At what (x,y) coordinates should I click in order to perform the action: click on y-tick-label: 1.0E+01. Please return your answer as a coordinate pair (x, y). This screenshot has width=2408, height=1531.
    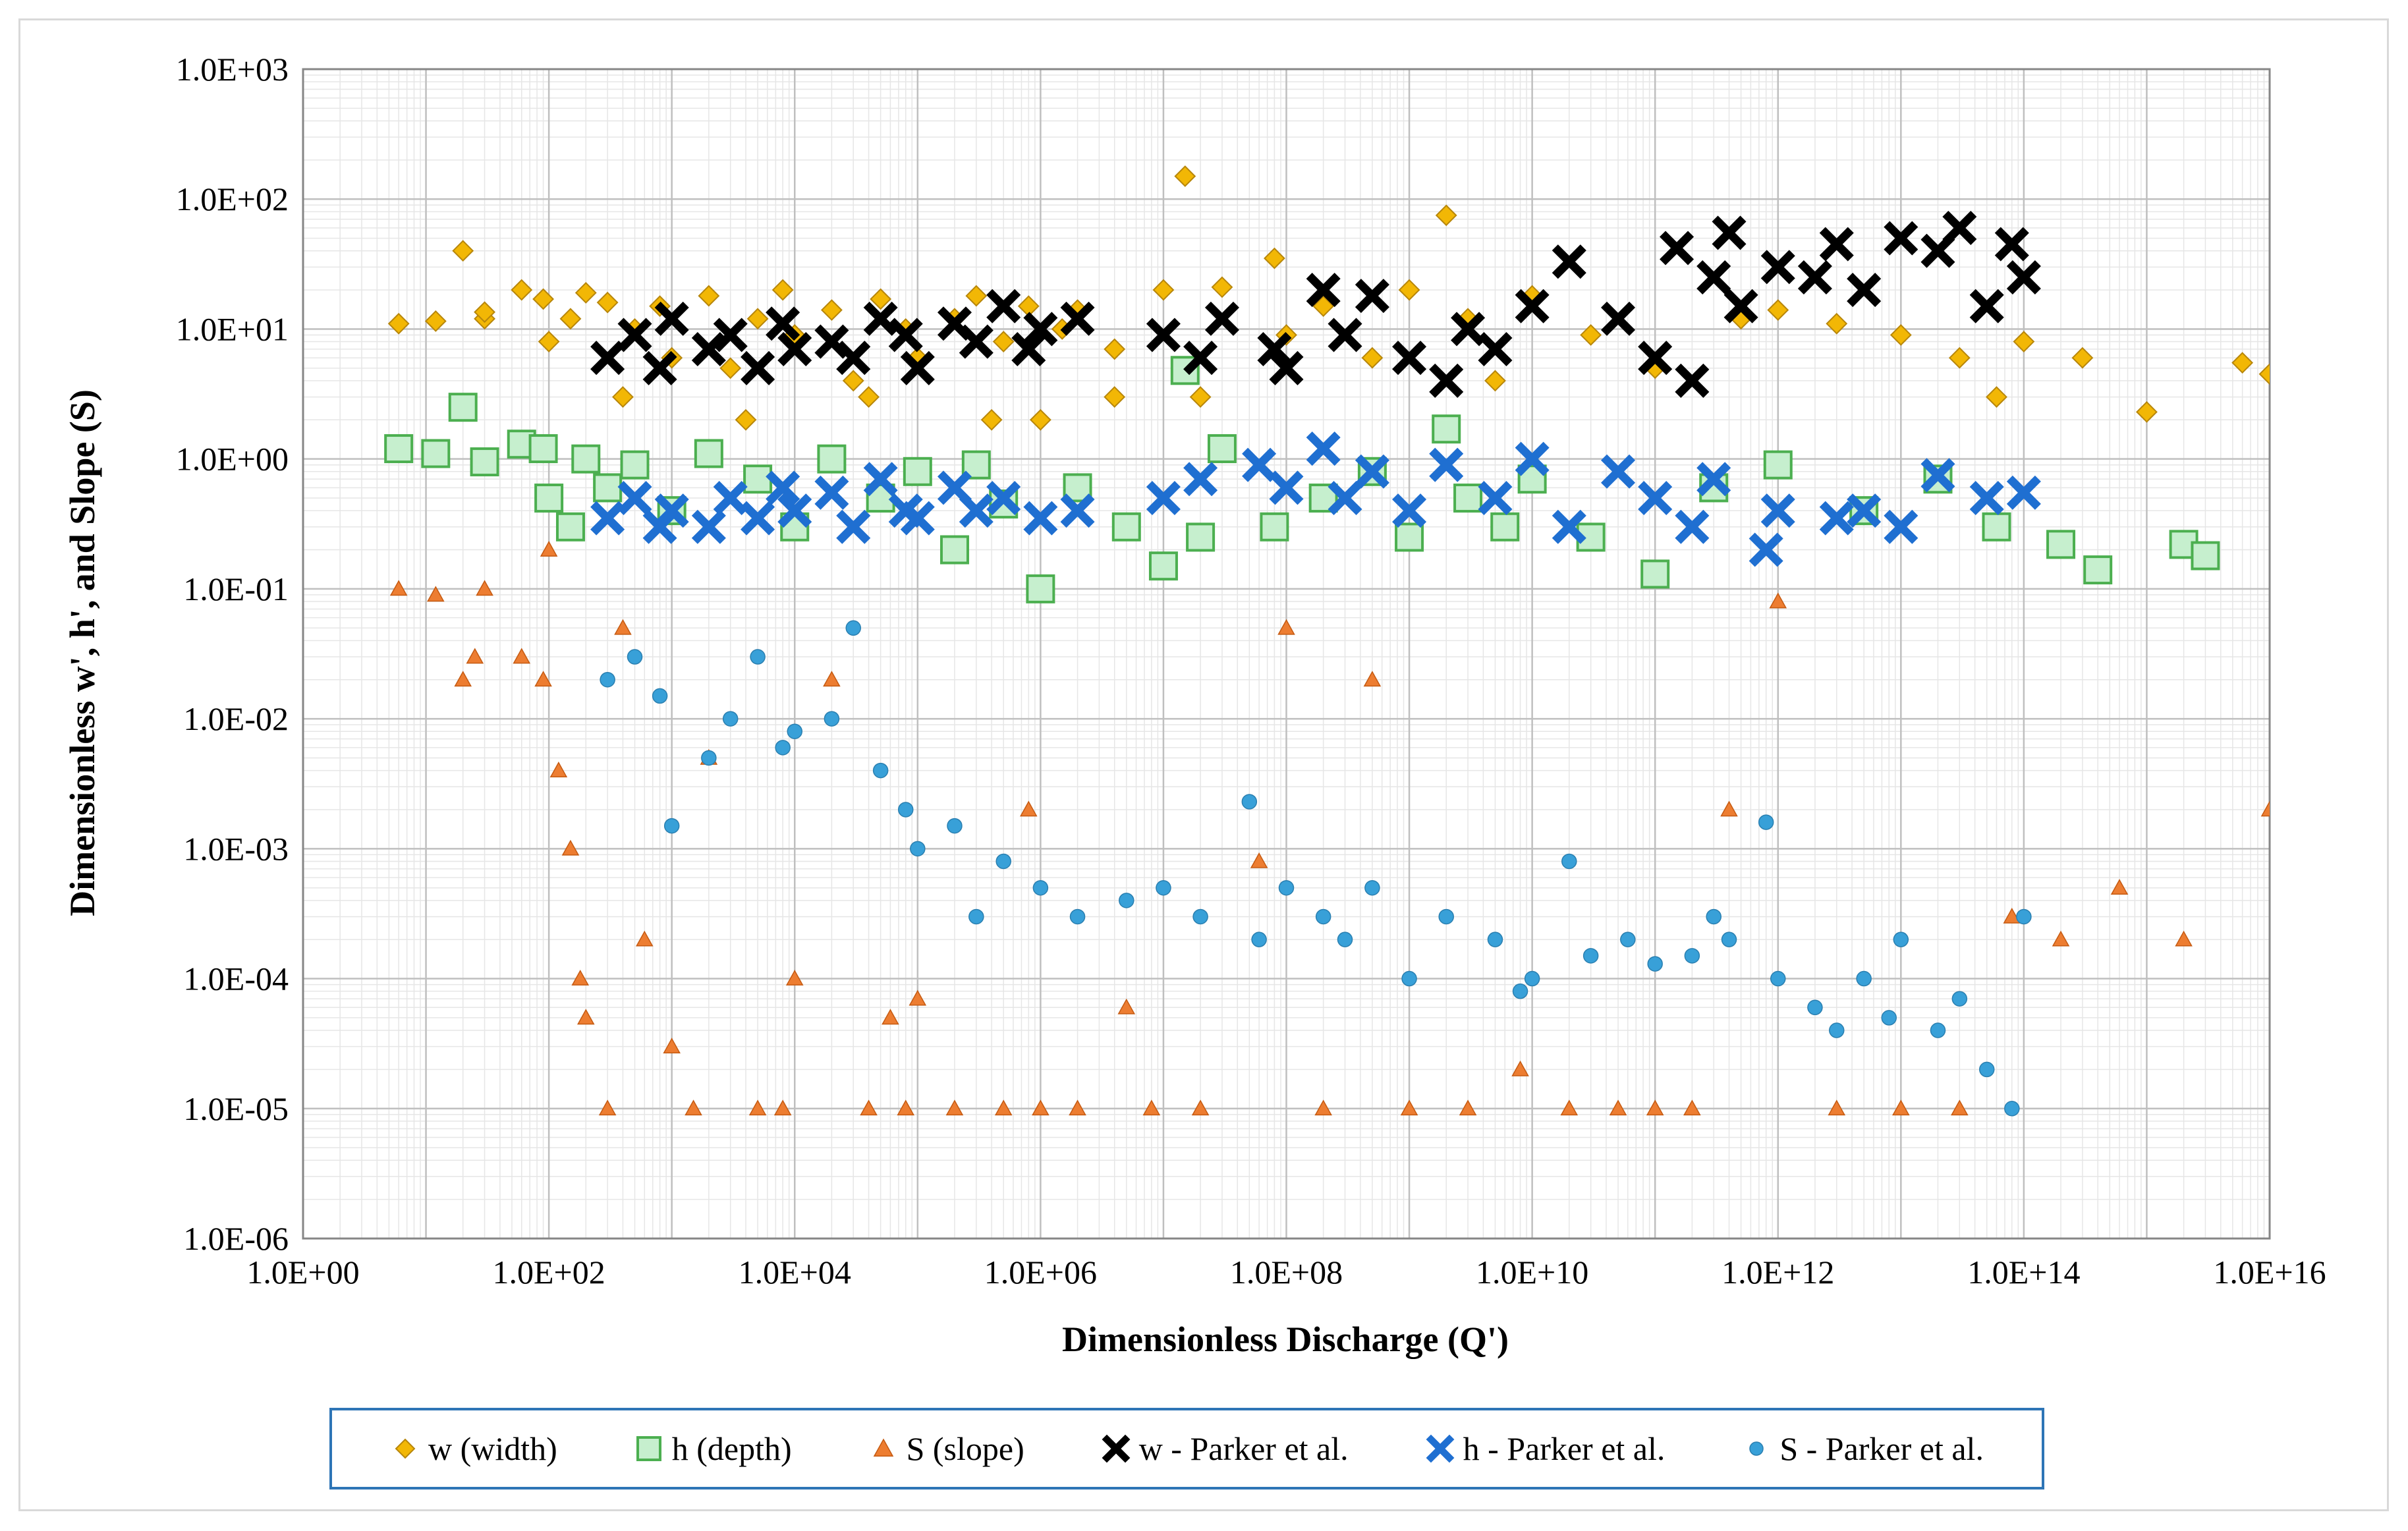
    Looking at the image, I should click on (232, 329).